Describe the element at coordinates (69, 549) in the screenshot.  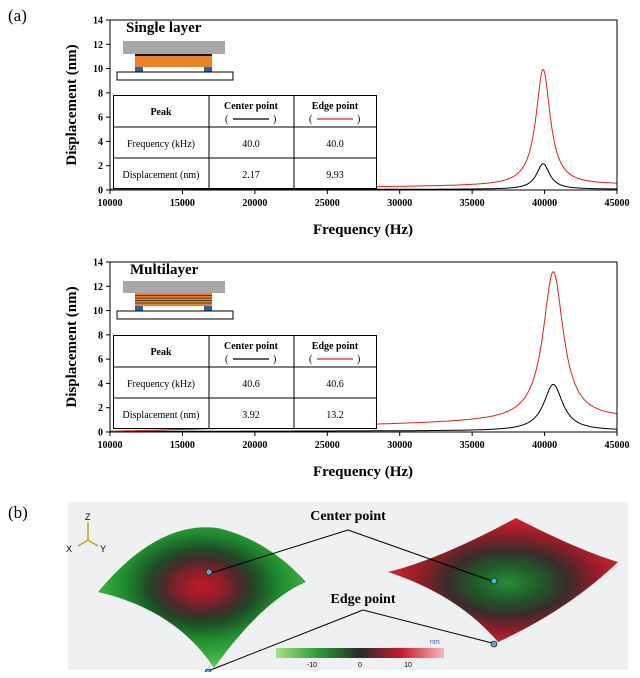
I see `svg-text: X` at that location.